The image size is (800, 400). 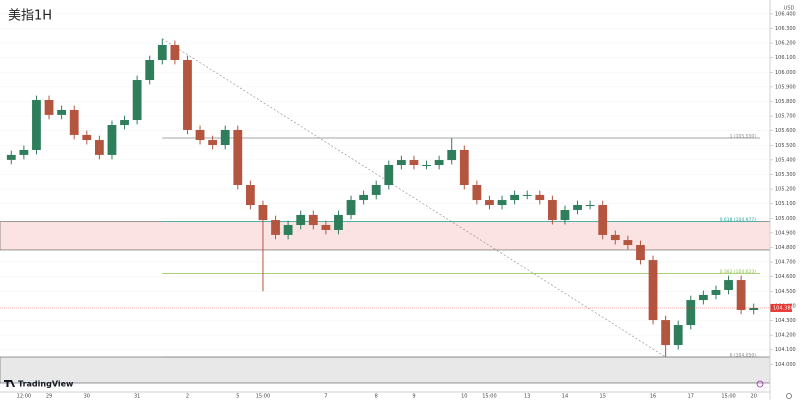 I want to click on y-tick-label: 105.300, so click(x=785, y=175).